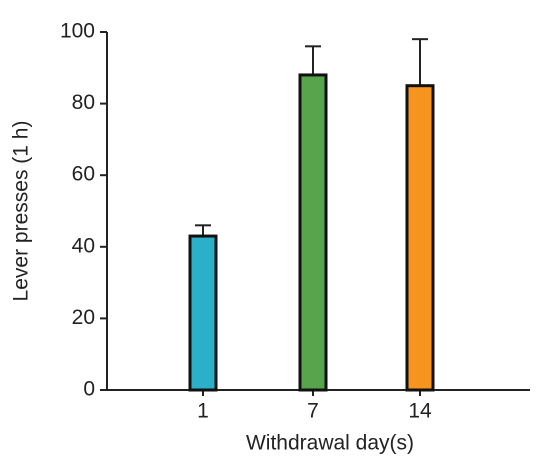 This screenshot has height=465, width=554. I want to click on x-tick-label: 7, so click(313, 411).